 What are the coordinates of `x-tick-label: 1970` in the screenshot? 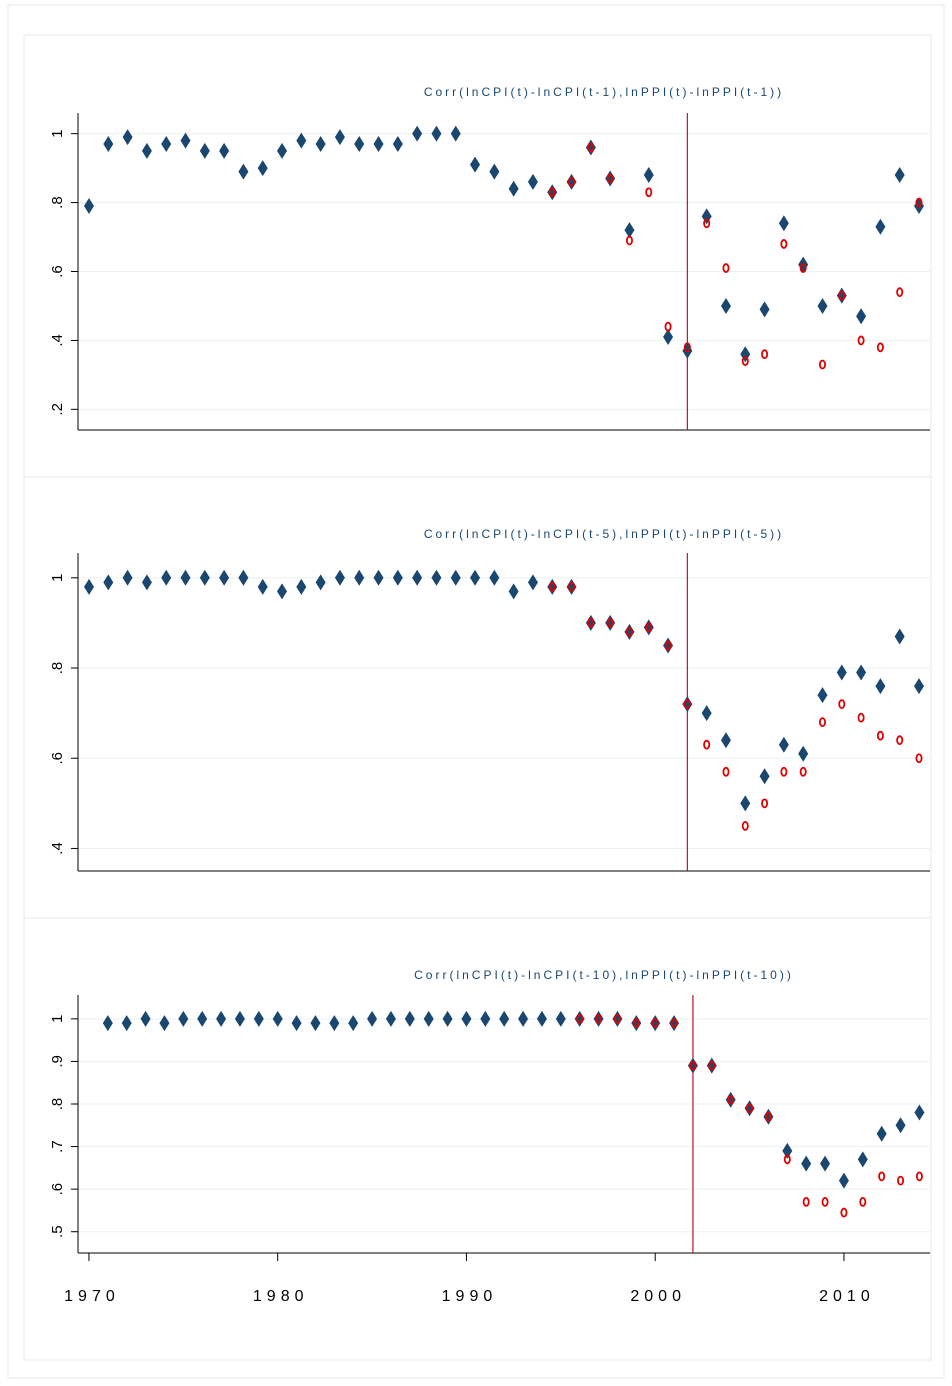 It's located at (92, 1296).